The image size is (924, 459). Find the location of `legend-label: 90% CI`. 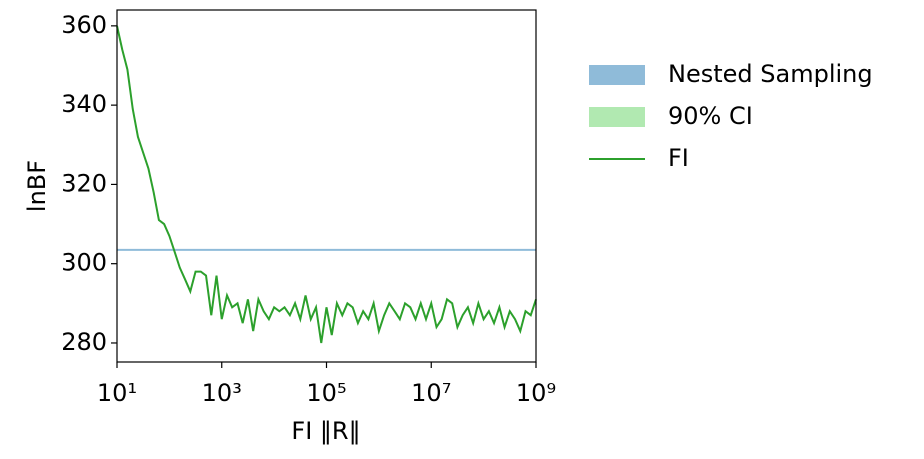

legend-label: 90% CI is located at coordinates (710, 116).